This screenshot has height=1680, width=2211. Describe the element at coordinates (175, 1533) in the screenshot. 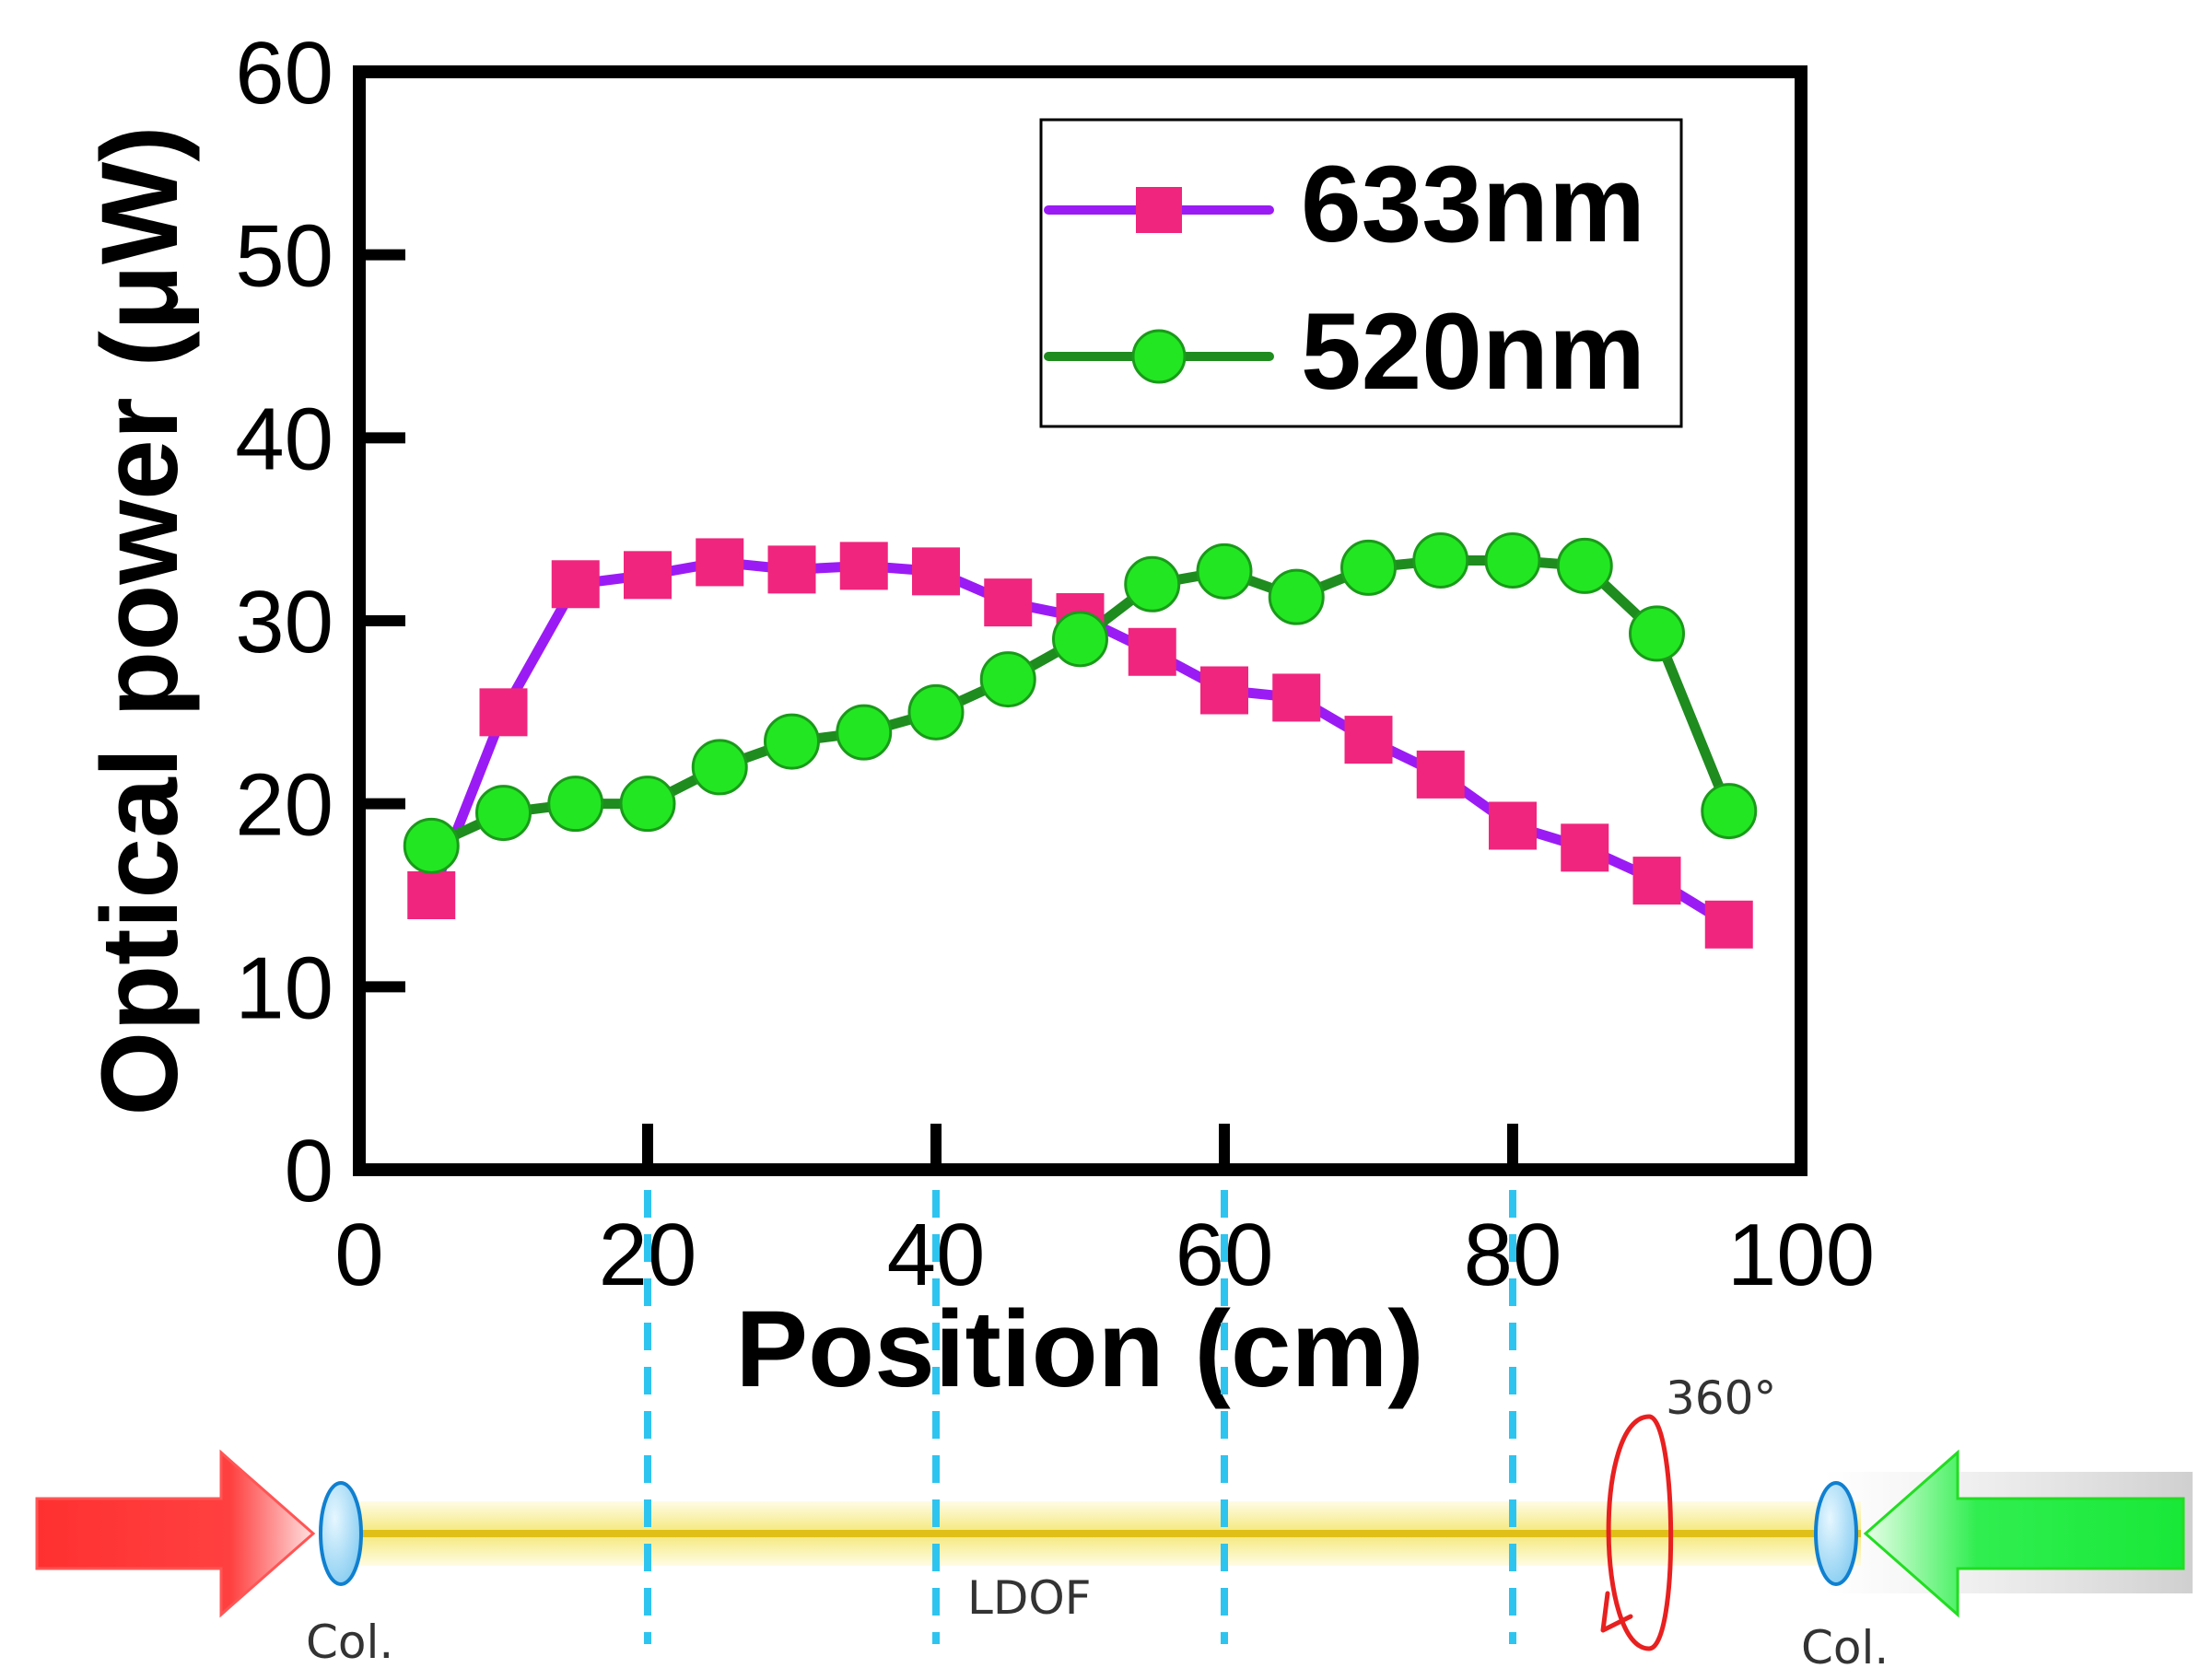

I see `red-input-arrow` at that location.